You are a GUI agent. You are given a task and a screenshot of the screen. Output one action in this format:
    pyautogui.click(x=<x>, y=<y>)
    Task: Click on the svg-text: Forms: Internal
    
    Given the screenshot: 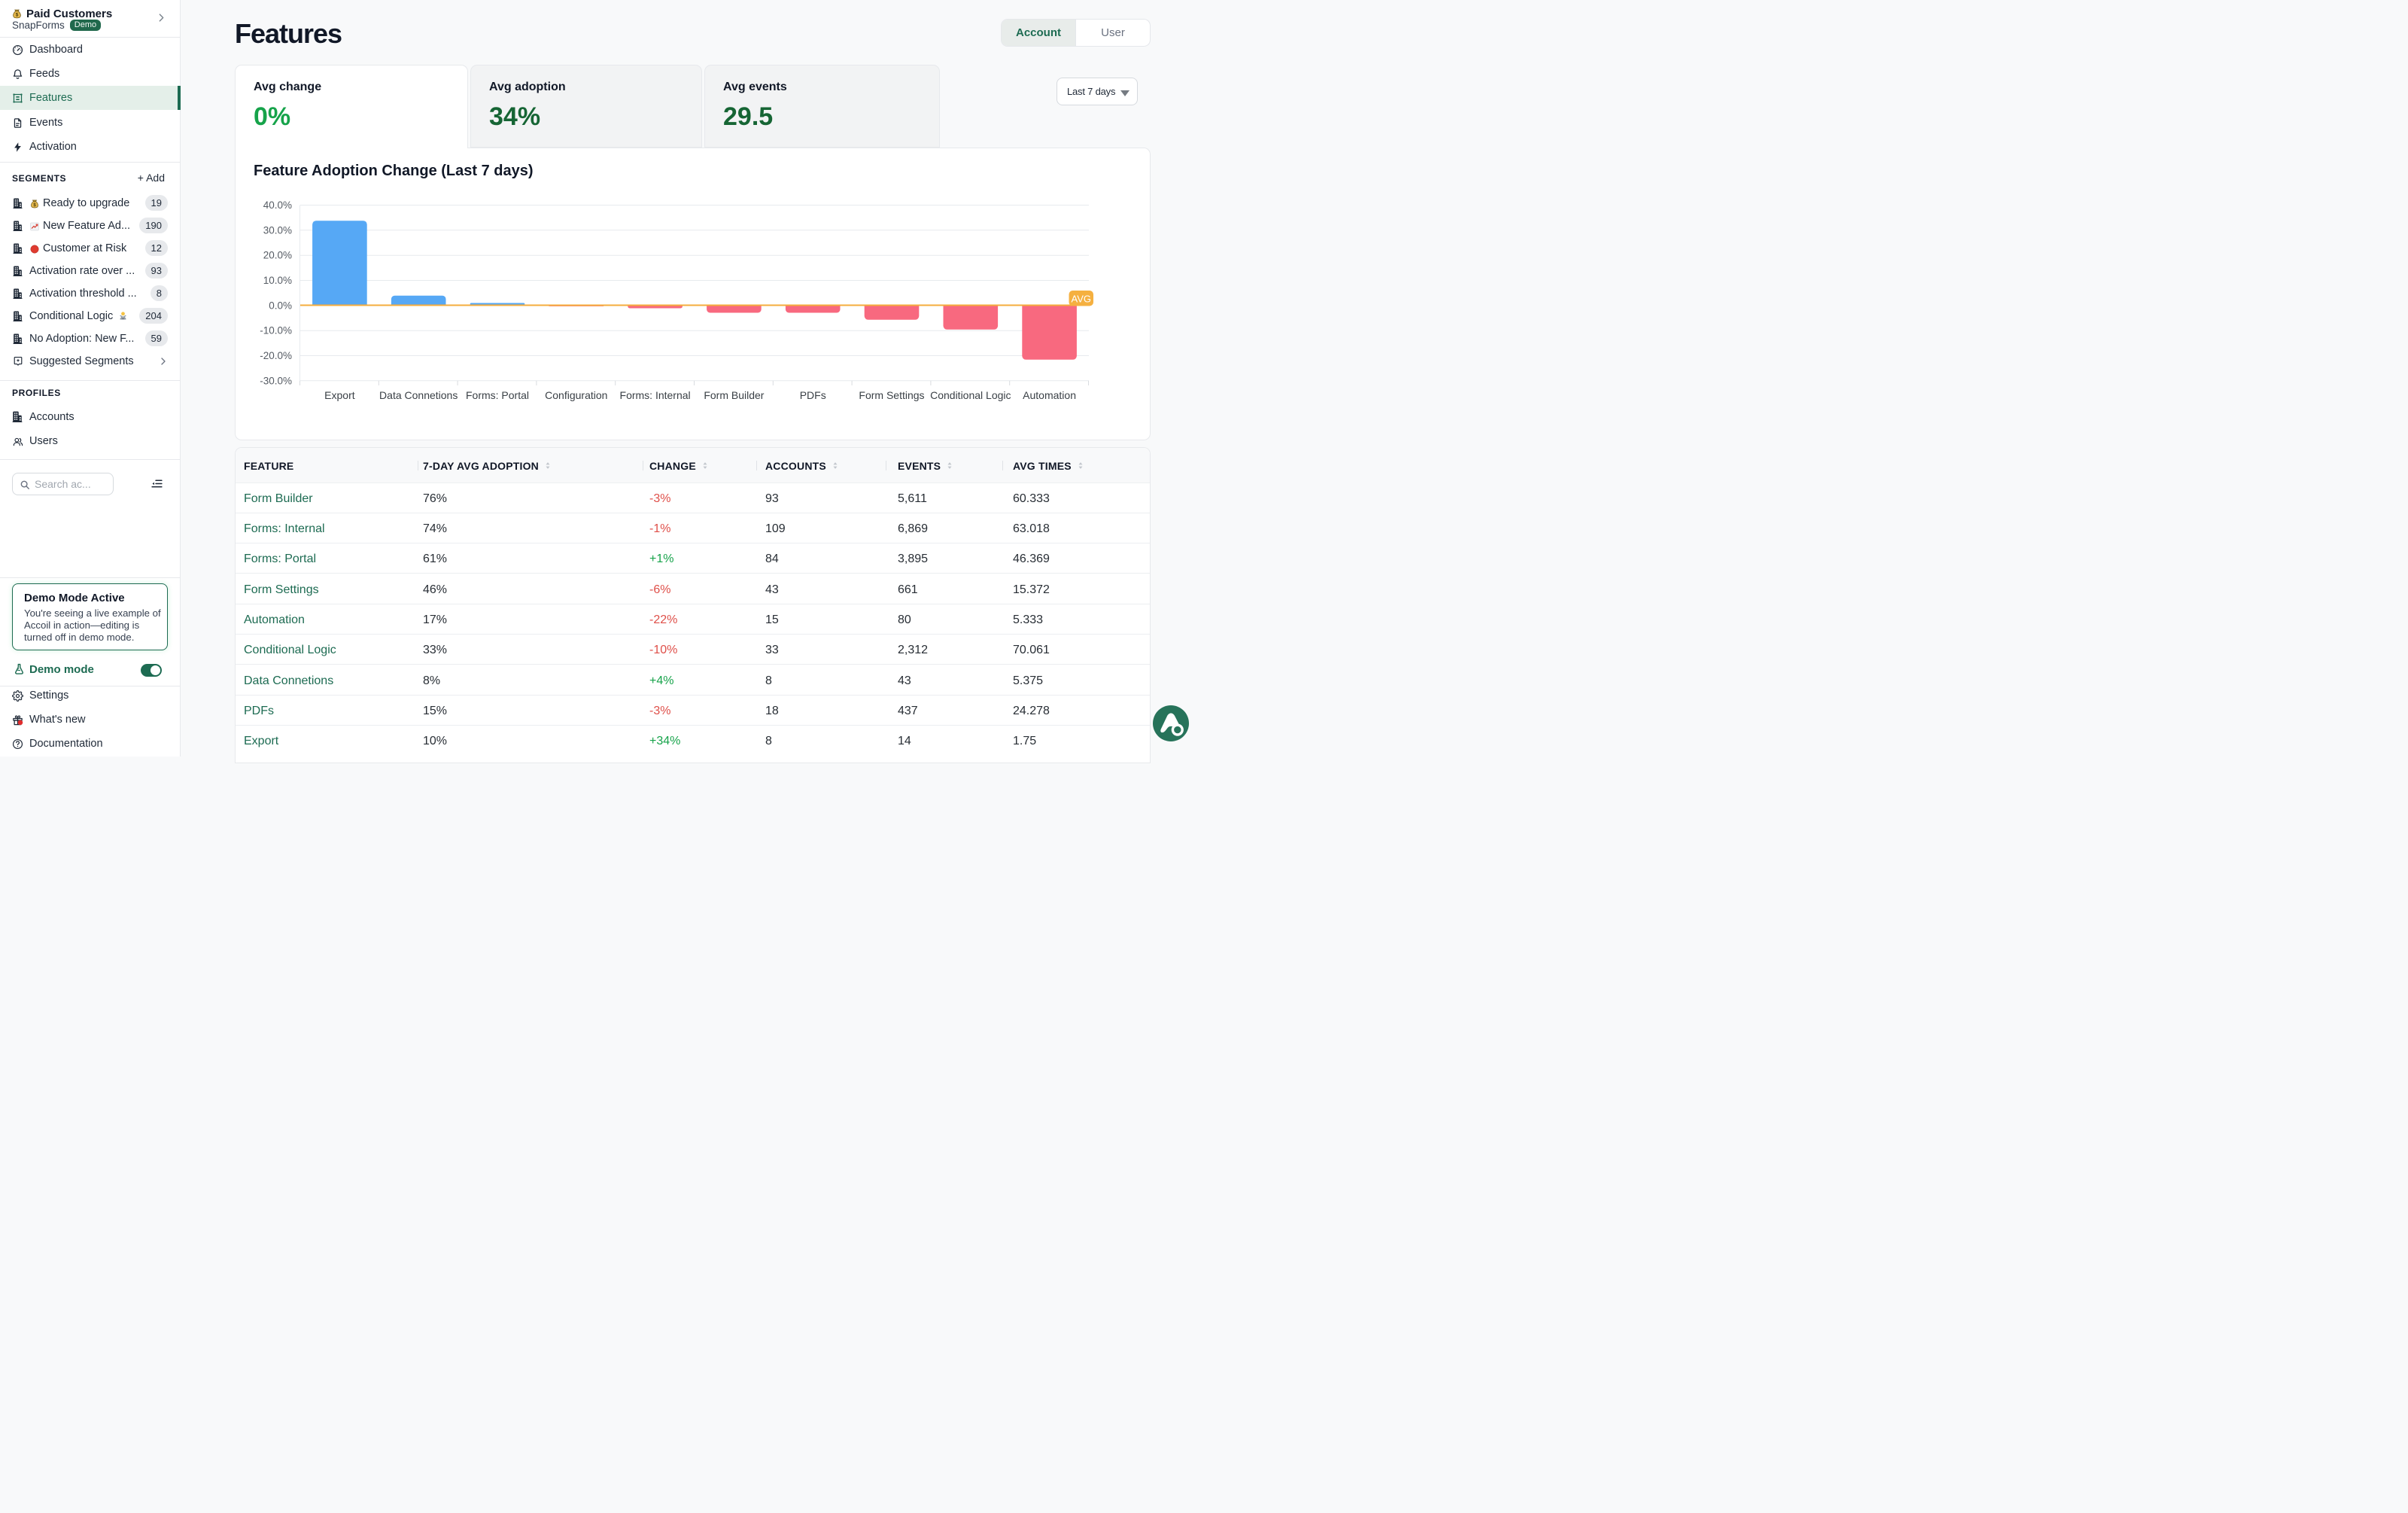 What is the action you would take?
    pyautogui.click(x=655, y=395)
    